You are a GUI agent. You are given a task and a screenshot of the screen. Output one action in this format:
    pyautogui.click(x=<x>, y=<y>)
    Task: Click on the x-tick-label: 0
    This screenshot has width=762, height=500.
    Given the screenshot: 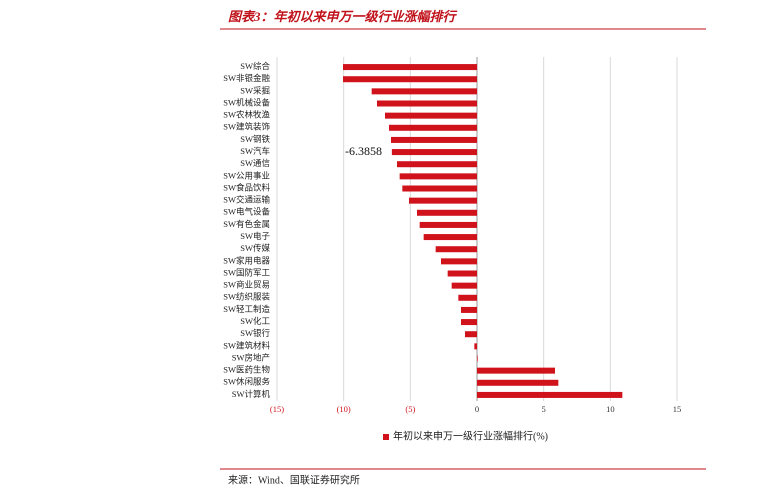 What is the action you would take?
    pyautogui.click(x=477, y=409)
    